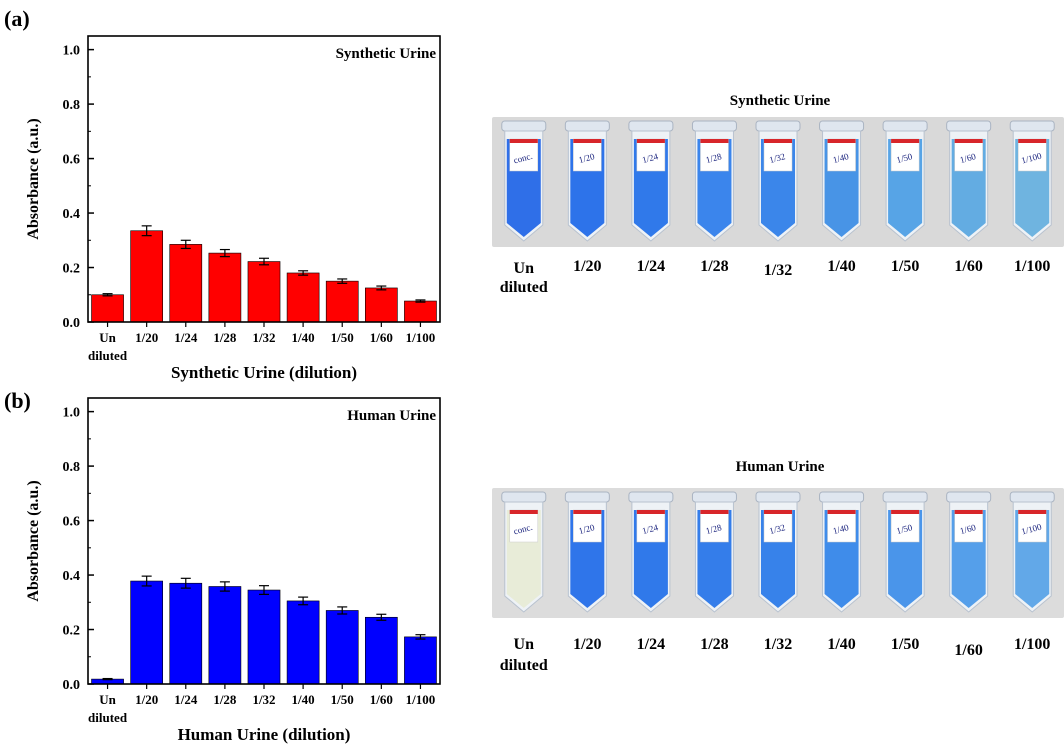 The width and height of the screenshot is (1064, 746). I want to click on tube: 1/20, so click(587, 181).